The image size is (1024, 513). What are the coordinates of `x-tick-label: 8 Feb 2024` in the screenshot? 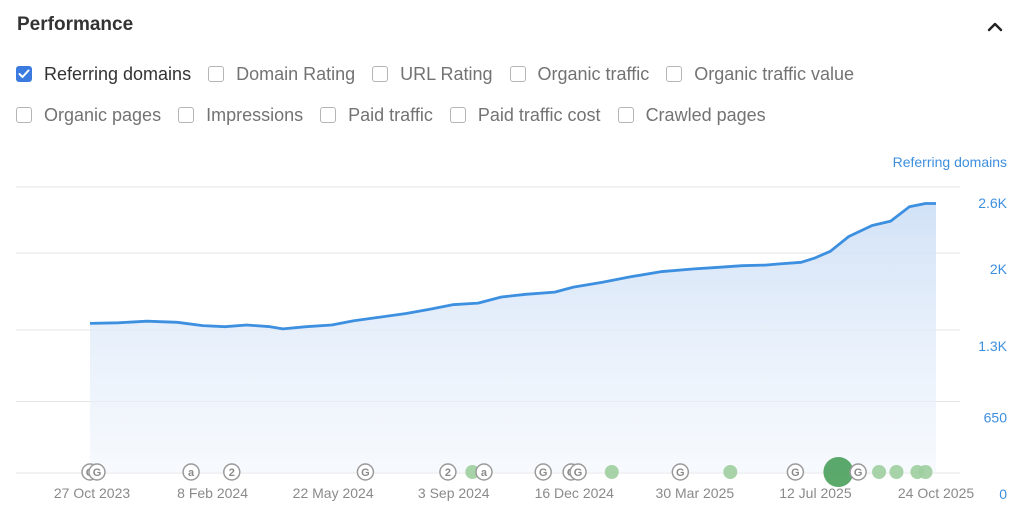 It's located at (212, 493).